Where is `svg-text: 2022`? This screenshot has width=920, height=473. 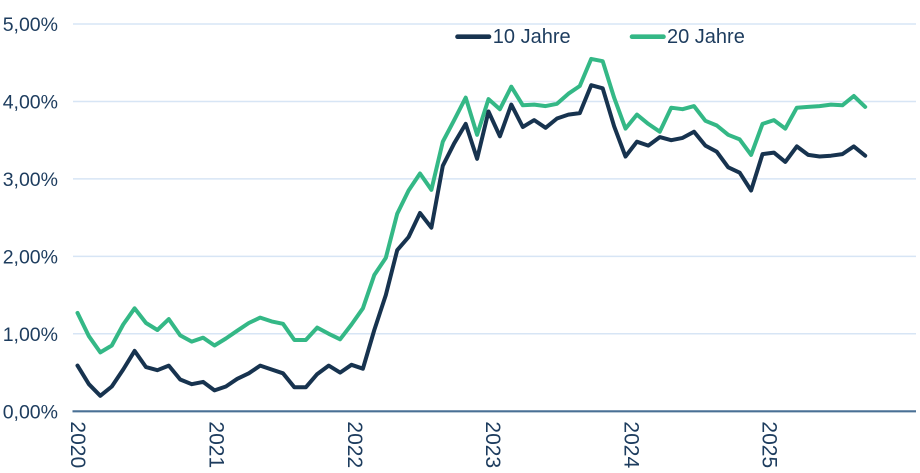 svg-text: 2022 is located at coordinates (354, 444).